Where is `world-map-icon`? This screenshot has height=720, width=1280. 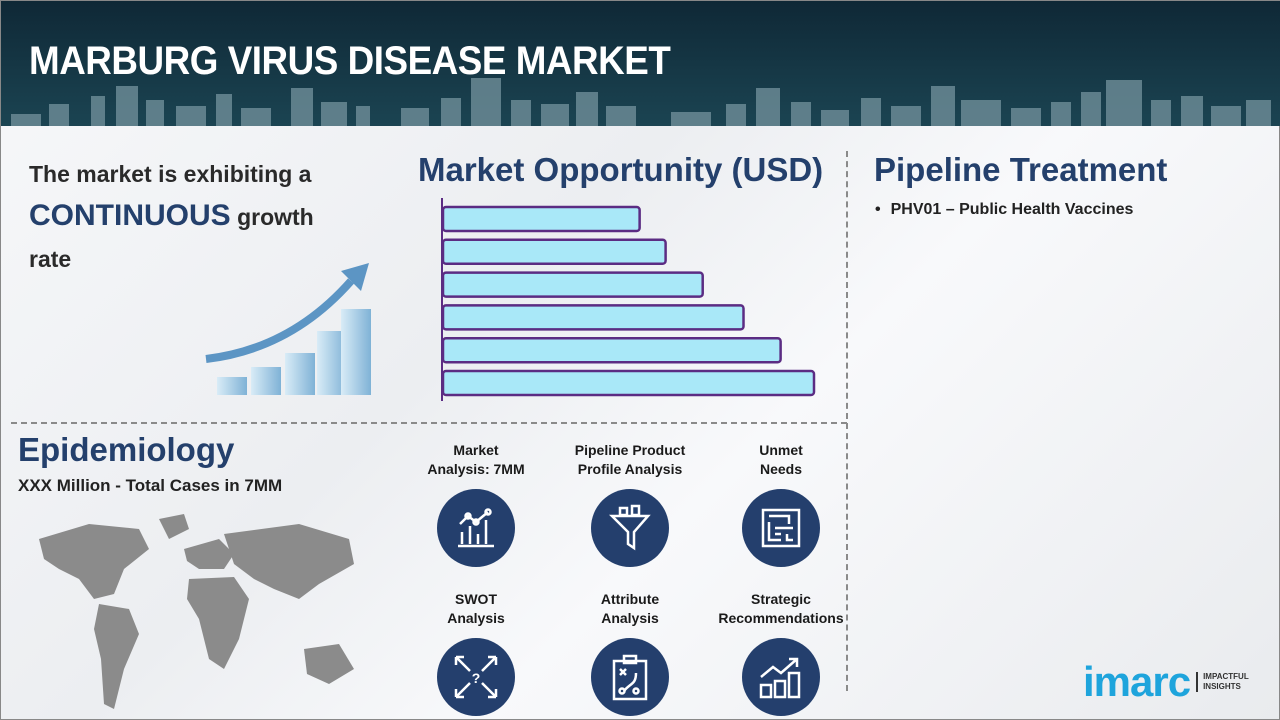 world-map-icon is located at coordinates (196, 611).